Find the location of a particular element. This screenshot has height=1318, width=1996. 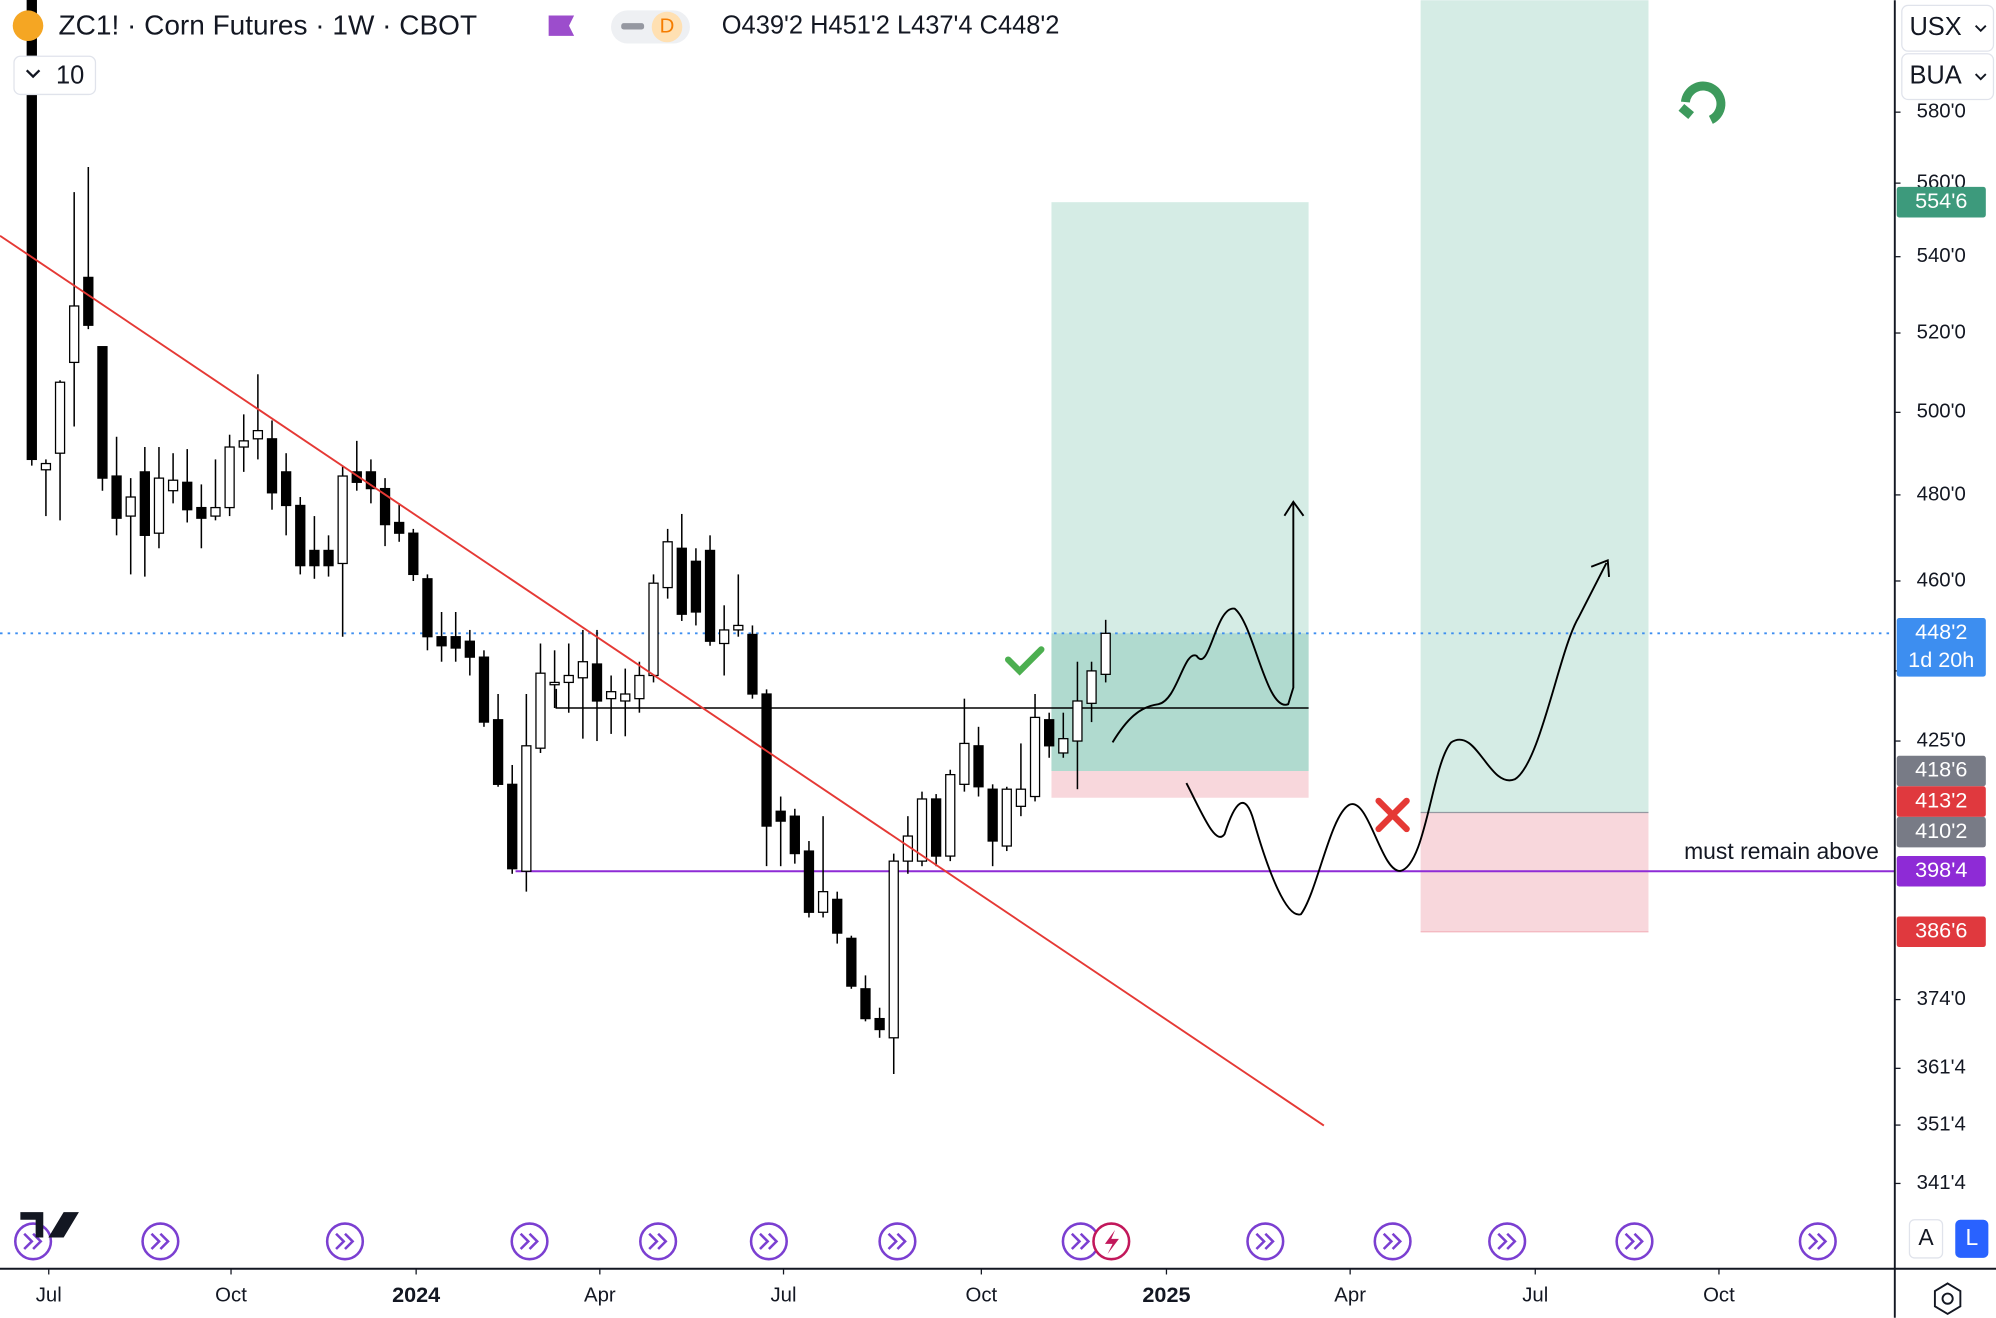

auto-button-label: A is located at coordinates (1926, 1237).